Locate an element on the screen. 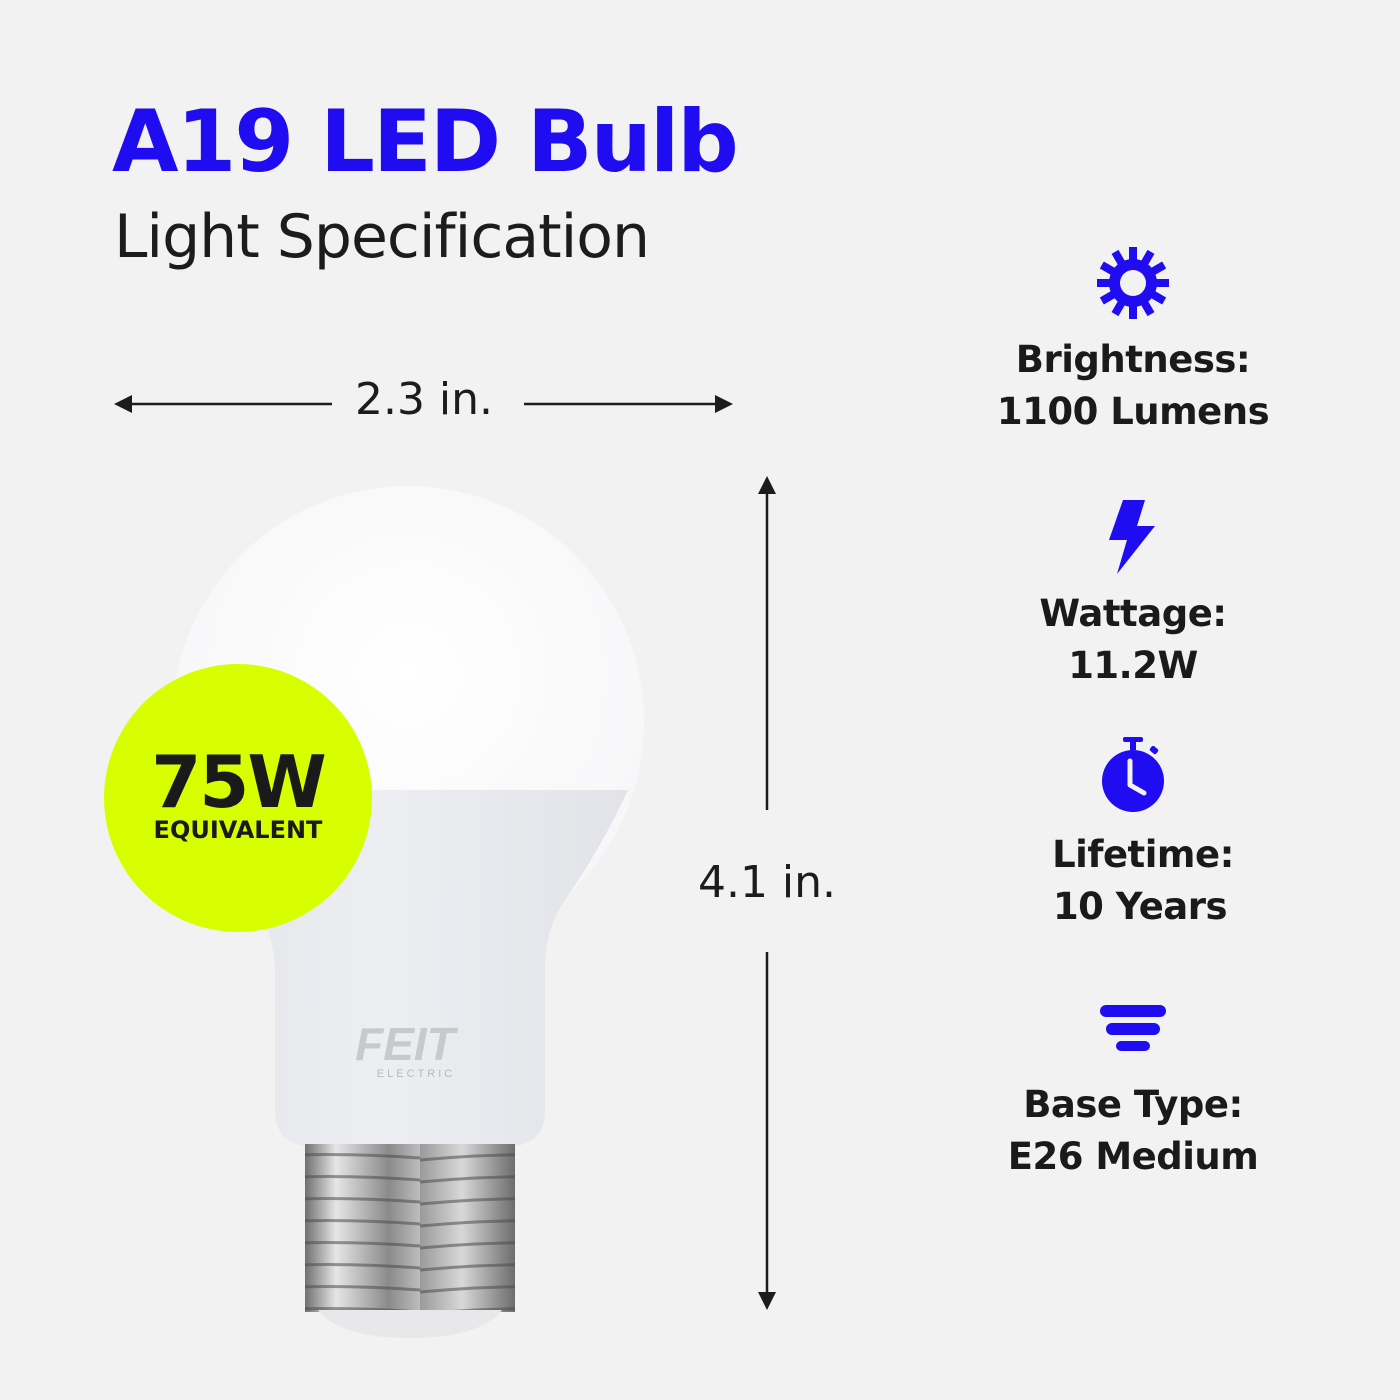 Image resolution: width=1400 pixels, height=1400 pixels. spec-value: 11.2W is located at coordinates (1133, 665).